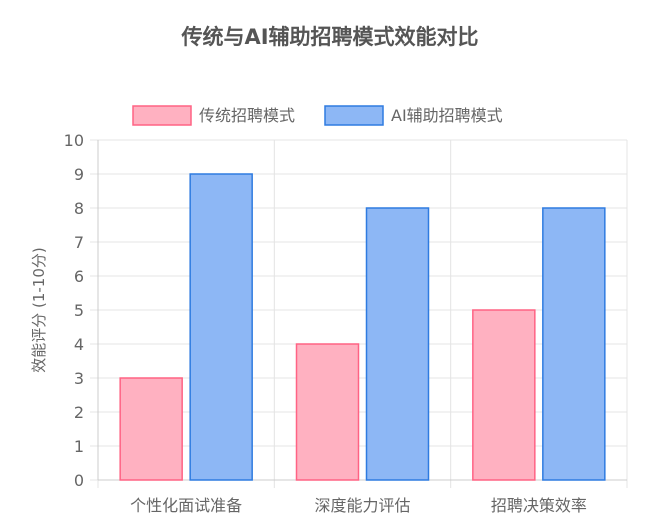 This screenshot has width=660, height=529. What do you see at coordinates (79, 412) in the screenshot?
I see `y-tick-label: 2` at bounding box center [79, 412].